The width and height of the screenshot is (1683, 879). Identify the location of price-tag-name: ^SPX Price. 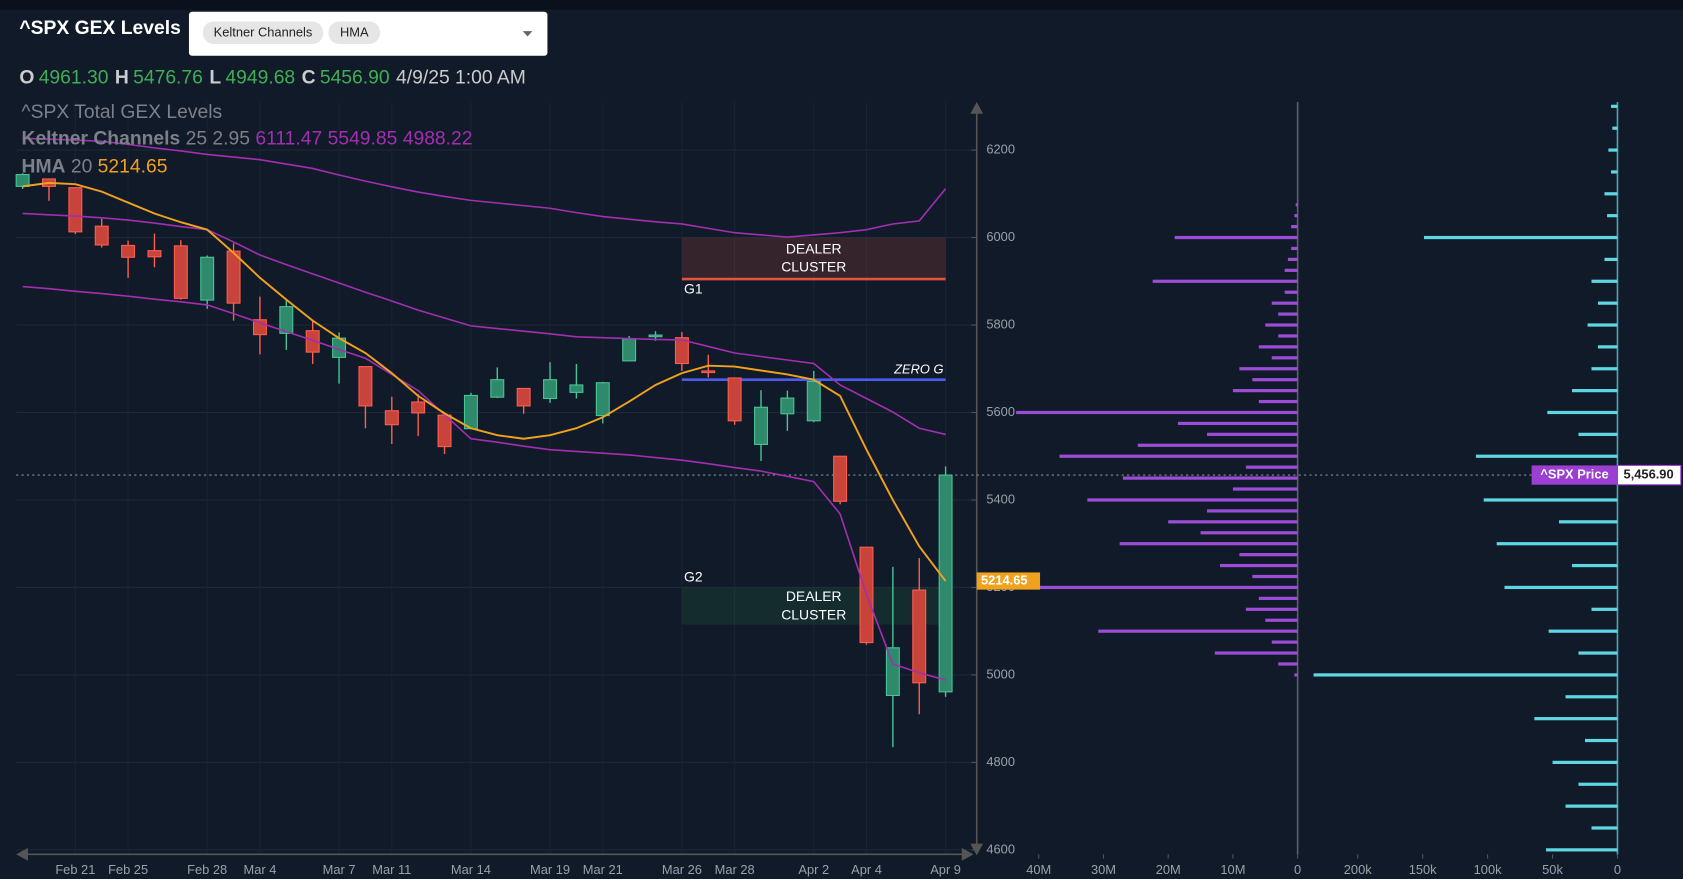
(1574, 473).